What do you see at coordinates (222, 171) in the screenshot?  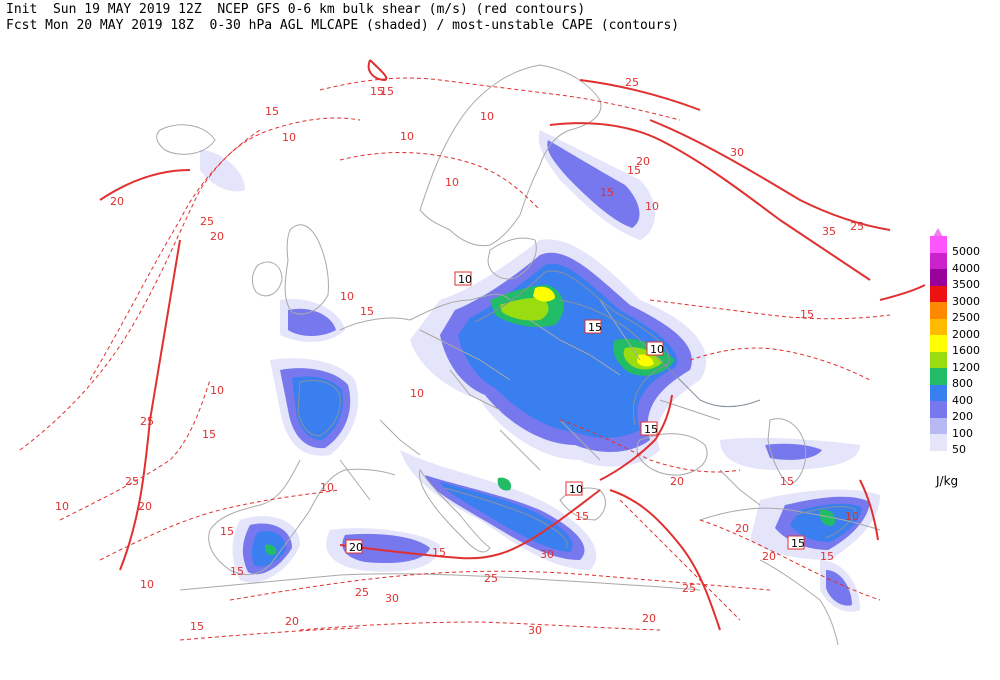 I see `cape-region-atlantic-halo` at bounding box center [222, 171].